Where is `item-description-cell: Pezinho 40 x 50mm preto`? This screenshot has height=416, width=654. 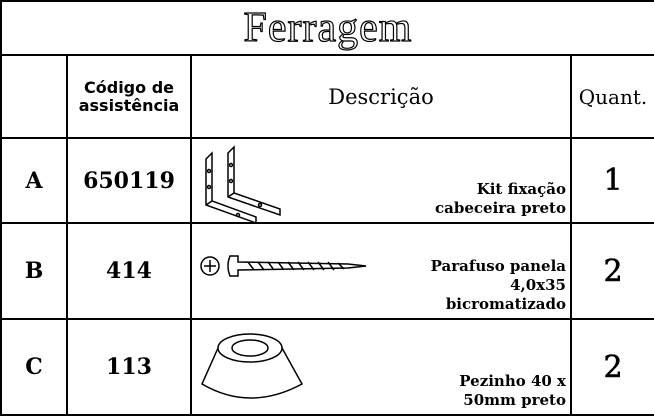 item-description-cell: Pezinho 40 x 50mm preto is located at coordinates (381, 367).